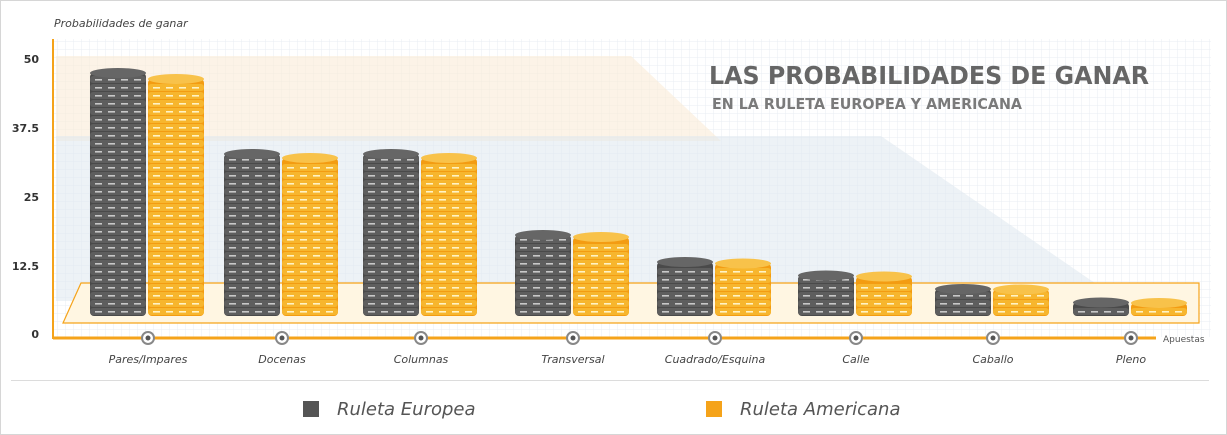 This screenshot has height=435, width=1227. Describe the element at coordinates (25, 266) in the screenshot. I see `y-tick-label: 12.5` at that location.